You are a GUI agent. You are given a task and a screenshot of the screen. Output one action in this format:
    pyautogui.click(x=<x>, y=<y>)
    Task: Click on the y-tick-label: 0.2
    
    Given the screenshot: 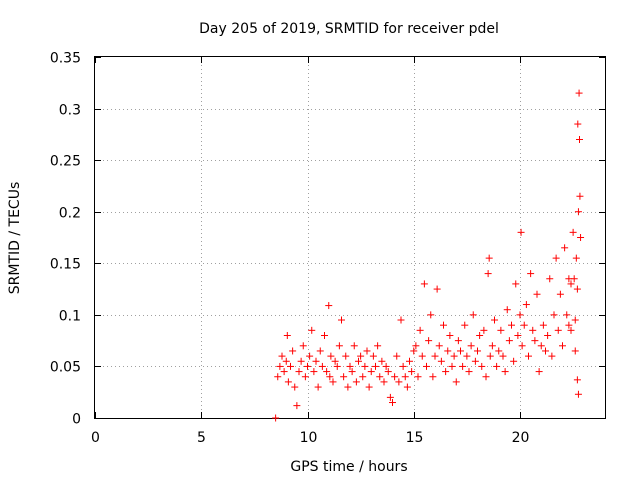 What is the action you would take?
    pyautogui.click(x=70, y=214)
    